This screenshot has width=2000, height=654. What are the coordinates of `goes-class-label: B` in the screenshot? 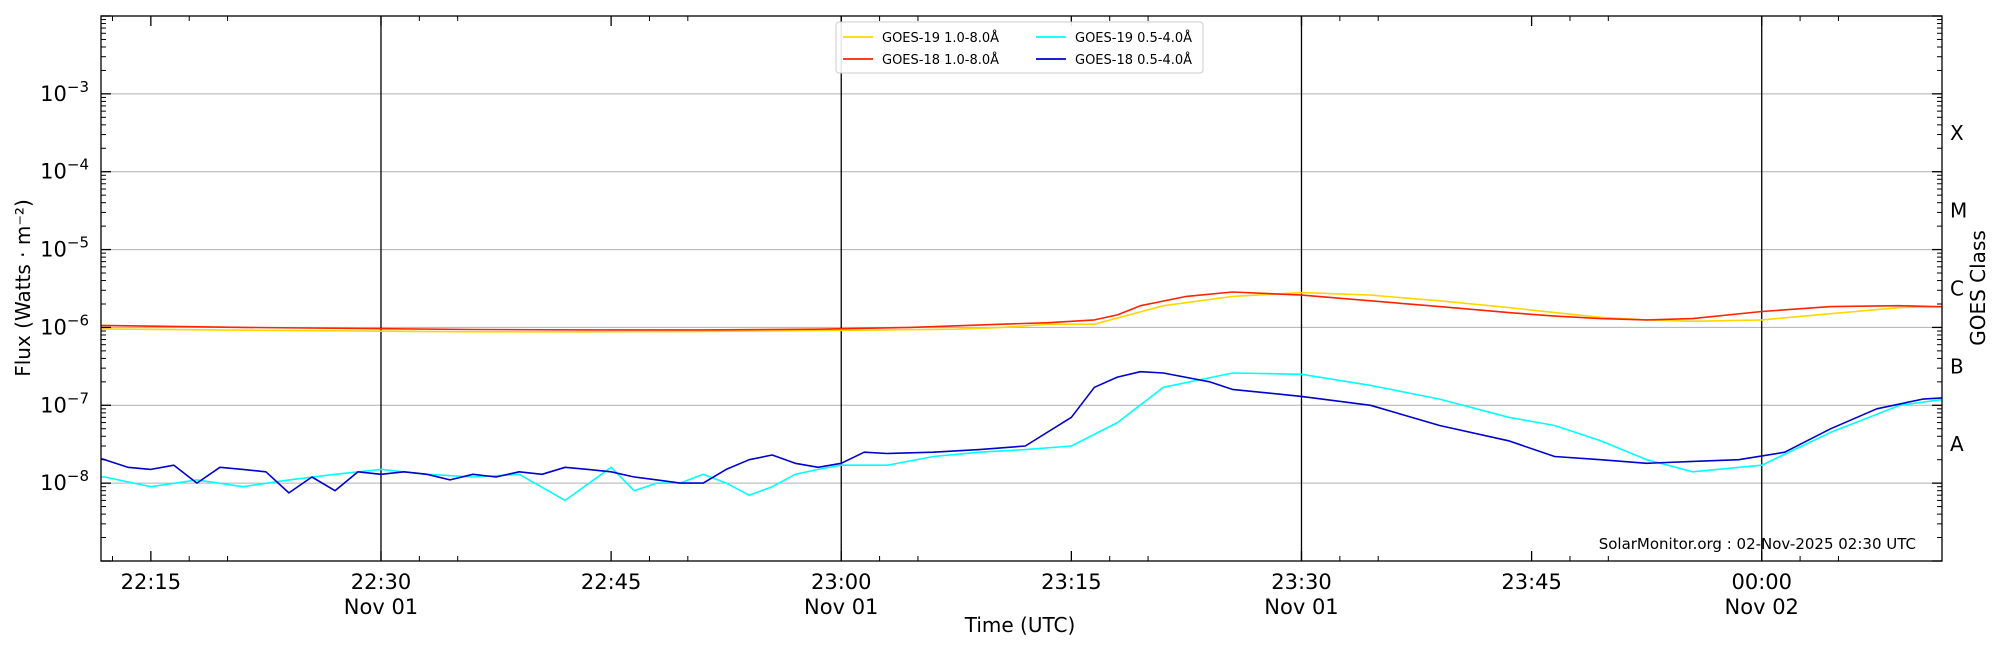 It's located at (1957, 366).